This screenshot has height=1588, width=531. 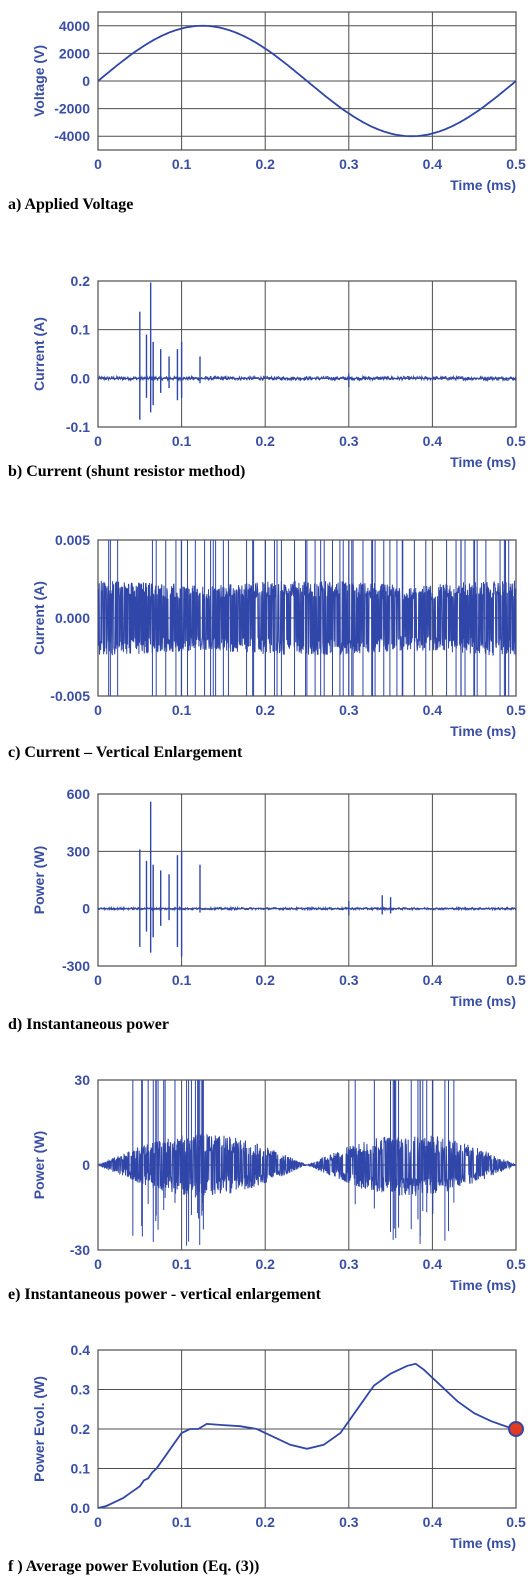 I want to click on y-axis-title: Voltage (V), so click(x=39, y=81).